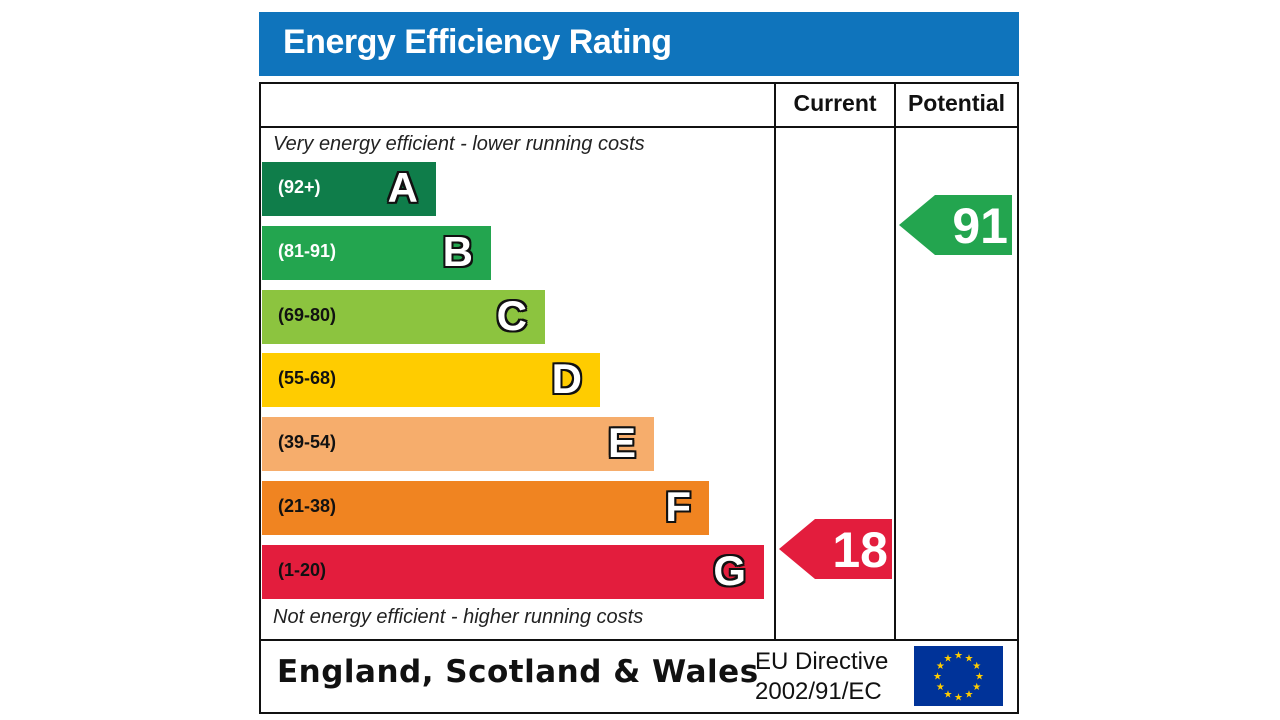  What do you see at coordinates (729, 570) in the screenshot?
I see `band-g-letter: G` at bounding box center [729, 570].